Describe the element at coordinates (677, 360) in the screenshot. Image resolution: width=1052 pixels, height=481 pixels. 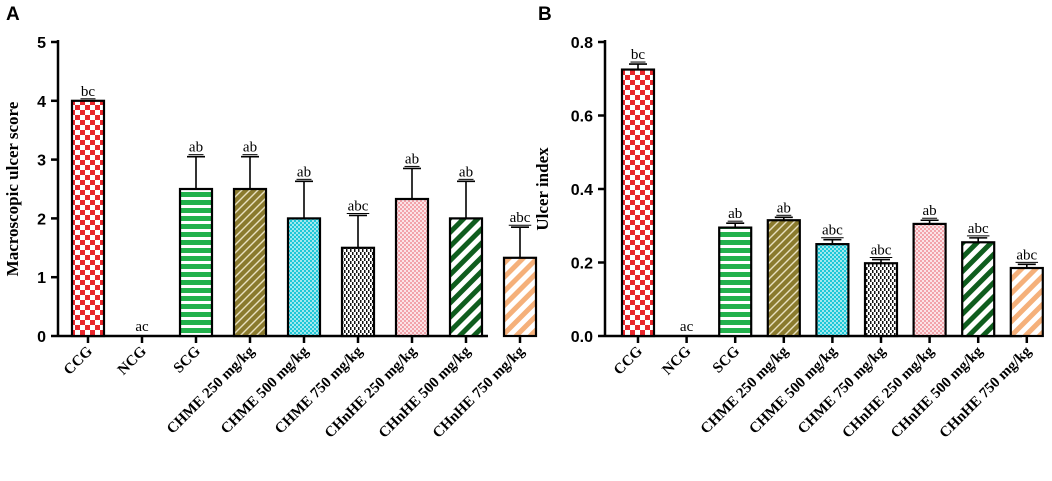
I see `x-tick-label-b-2: NCG` at that location.